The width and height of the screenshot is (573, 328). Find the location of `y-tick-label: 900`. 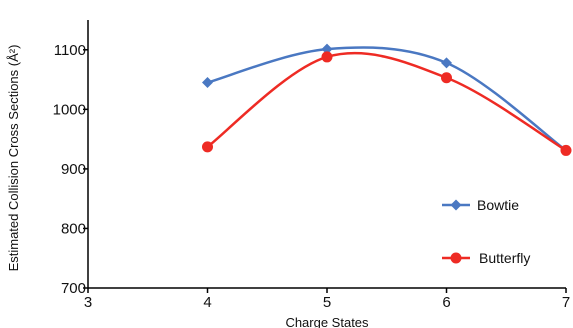

y-tick-label: 900 is located at coordinates (73, 169).